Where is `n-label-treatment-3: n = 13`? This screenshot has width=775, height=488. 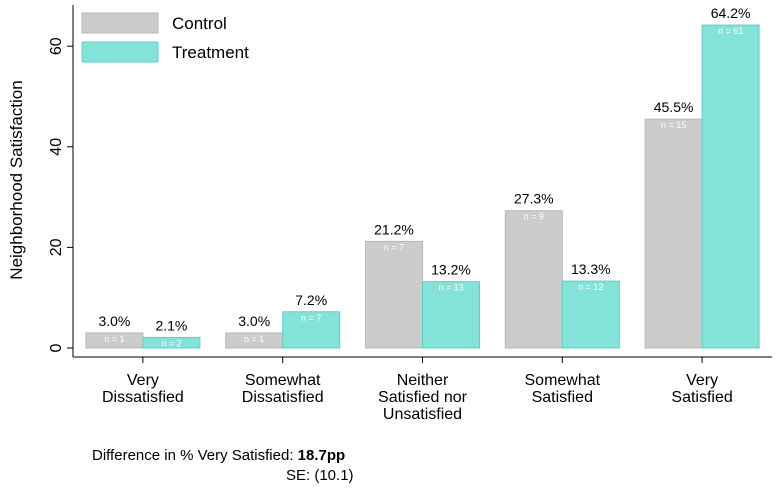
n-label-treatment-3: n = 13 is located at coordinates (450, 288).